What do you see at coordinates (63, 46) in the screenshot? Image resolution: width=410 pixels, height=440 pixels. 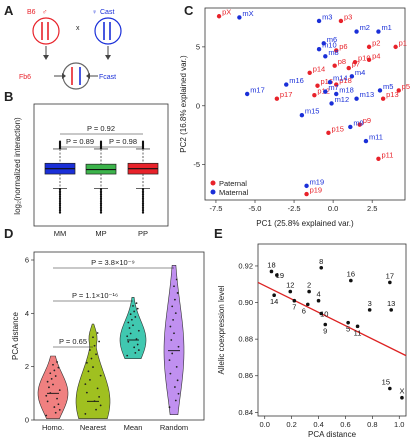 I see `panel-a: A B6 ♂ x ♀ Cast Fb6 Fcast` at bounding box center [63, 46].